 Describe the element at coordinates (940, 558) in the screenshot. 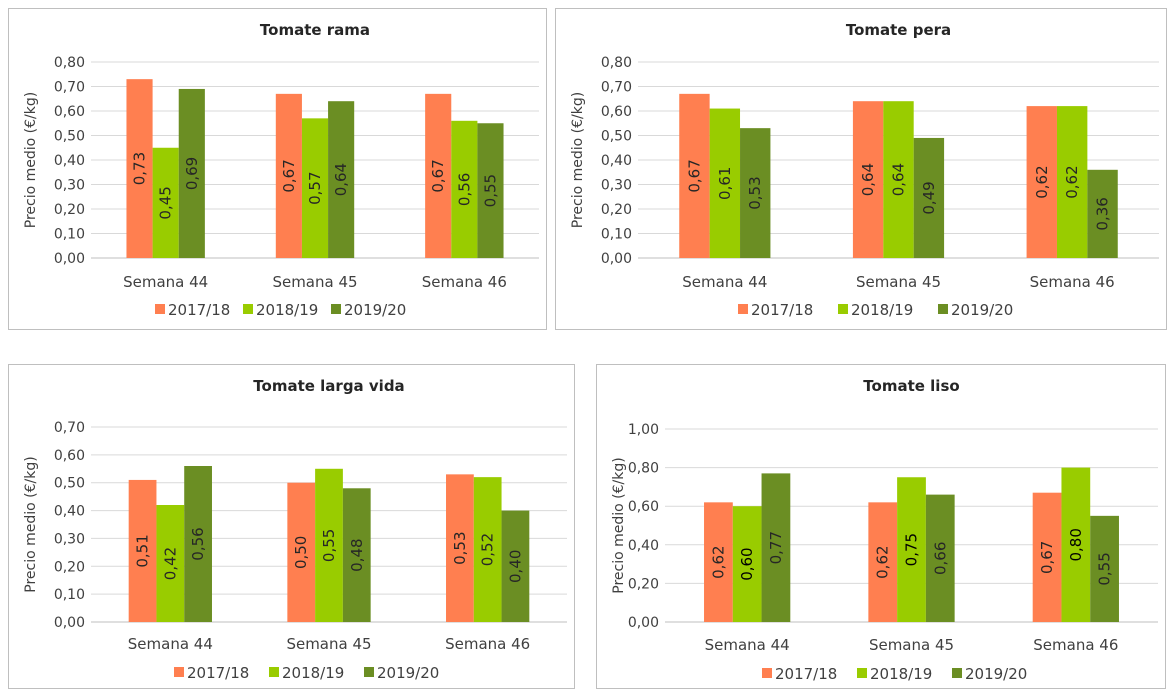

I see `data-label: 0,66` at that location.